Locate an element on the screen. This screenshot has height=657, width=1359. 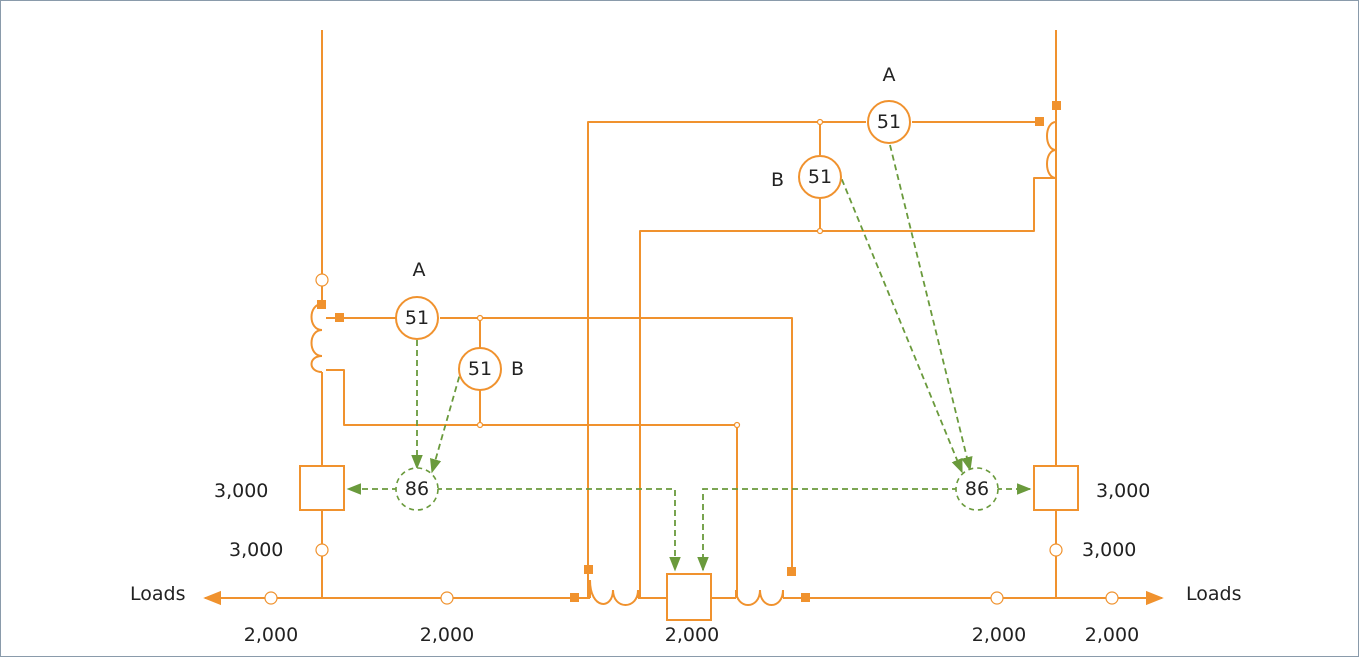
right-relay-a: 51 is located at coordinates (889, 122).